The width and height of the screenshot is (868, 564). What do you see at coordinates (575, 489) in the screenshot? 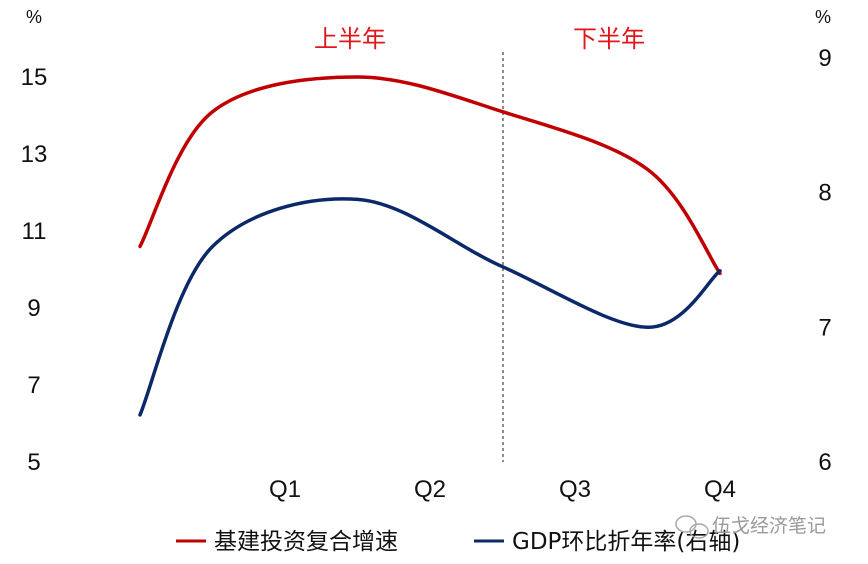
I see `x-tick-label: Q3` at bounding box center [575, 489].